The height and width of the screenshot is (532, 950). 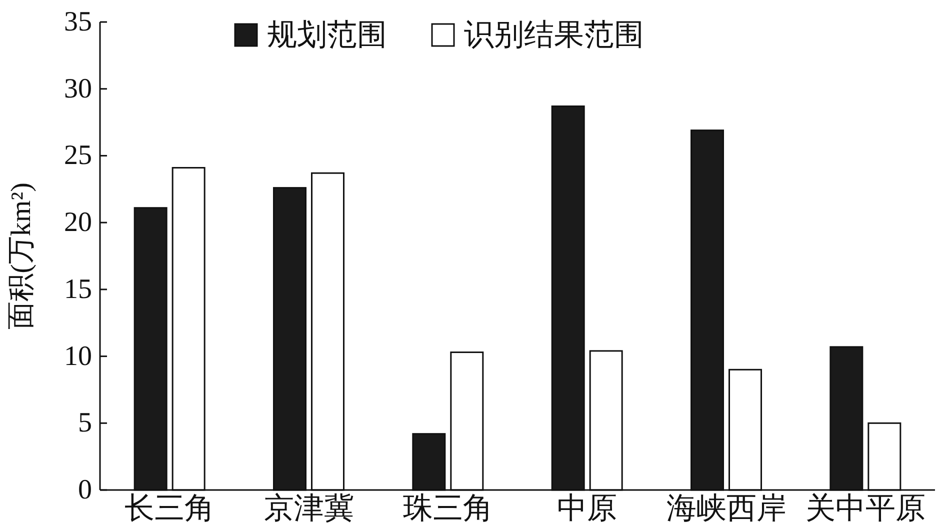 What do you see at coordinates (78, 22) in the screenshot?
I see `y-tick-label: 35` at bounding box center [78, 22].